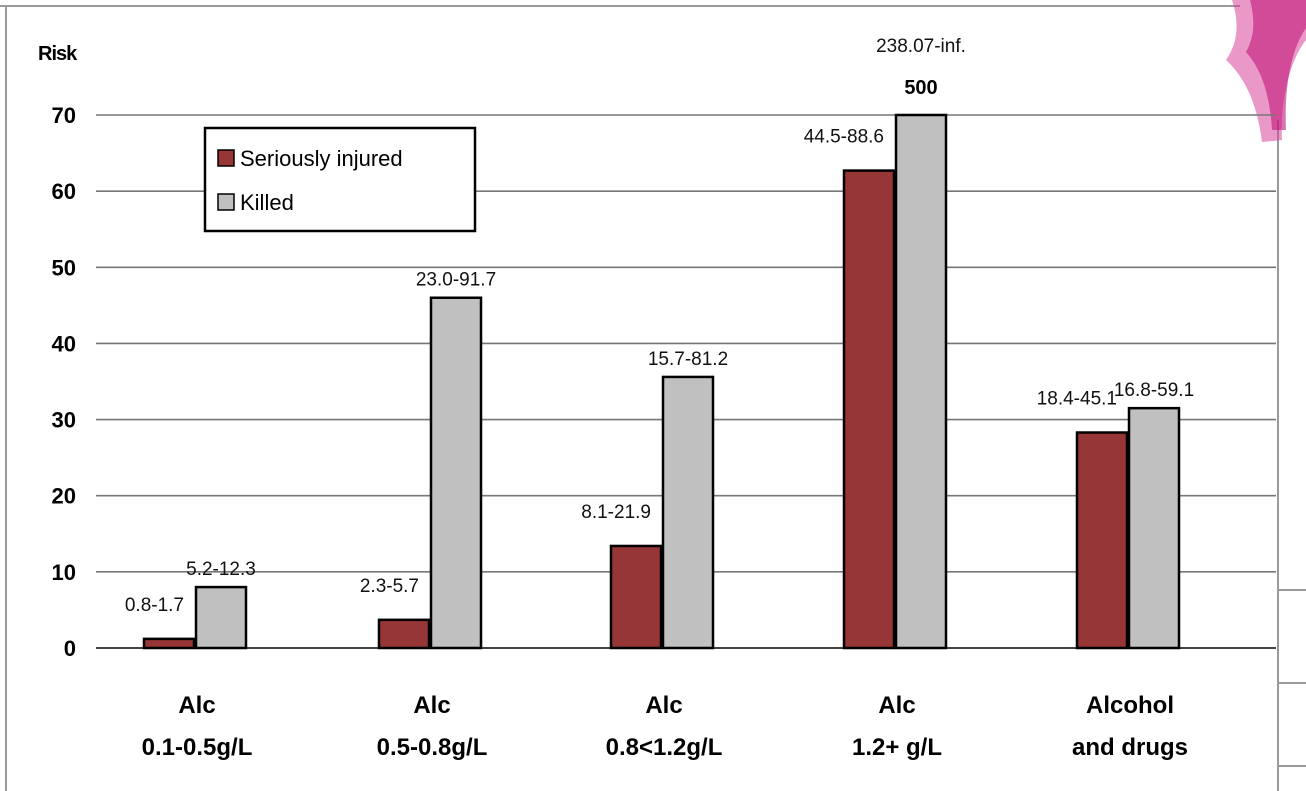 The width and height of the screenshot is (1306, 791). Describe the element at coordinates (64, 115) in the screenshot. I see `y-tick-label: 70` at that location.